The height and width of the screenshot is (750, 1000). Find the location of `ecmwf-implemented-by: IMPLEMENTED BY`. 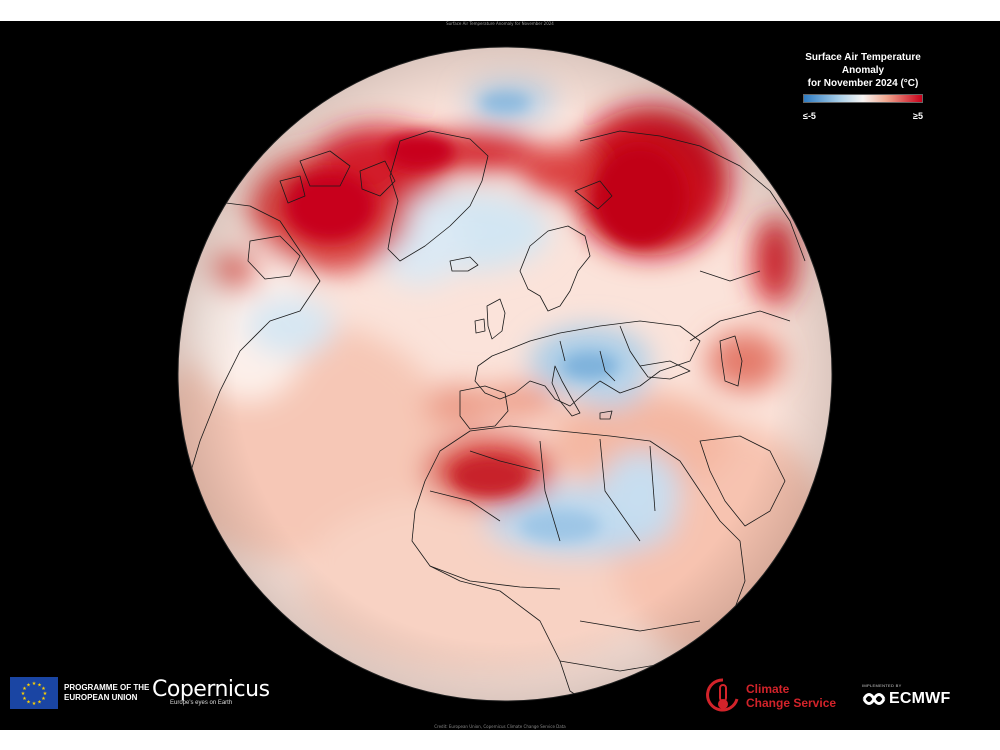

ecmwf-implemented-by: IMPLEMENTED BY is located at coordinates (882, 685).